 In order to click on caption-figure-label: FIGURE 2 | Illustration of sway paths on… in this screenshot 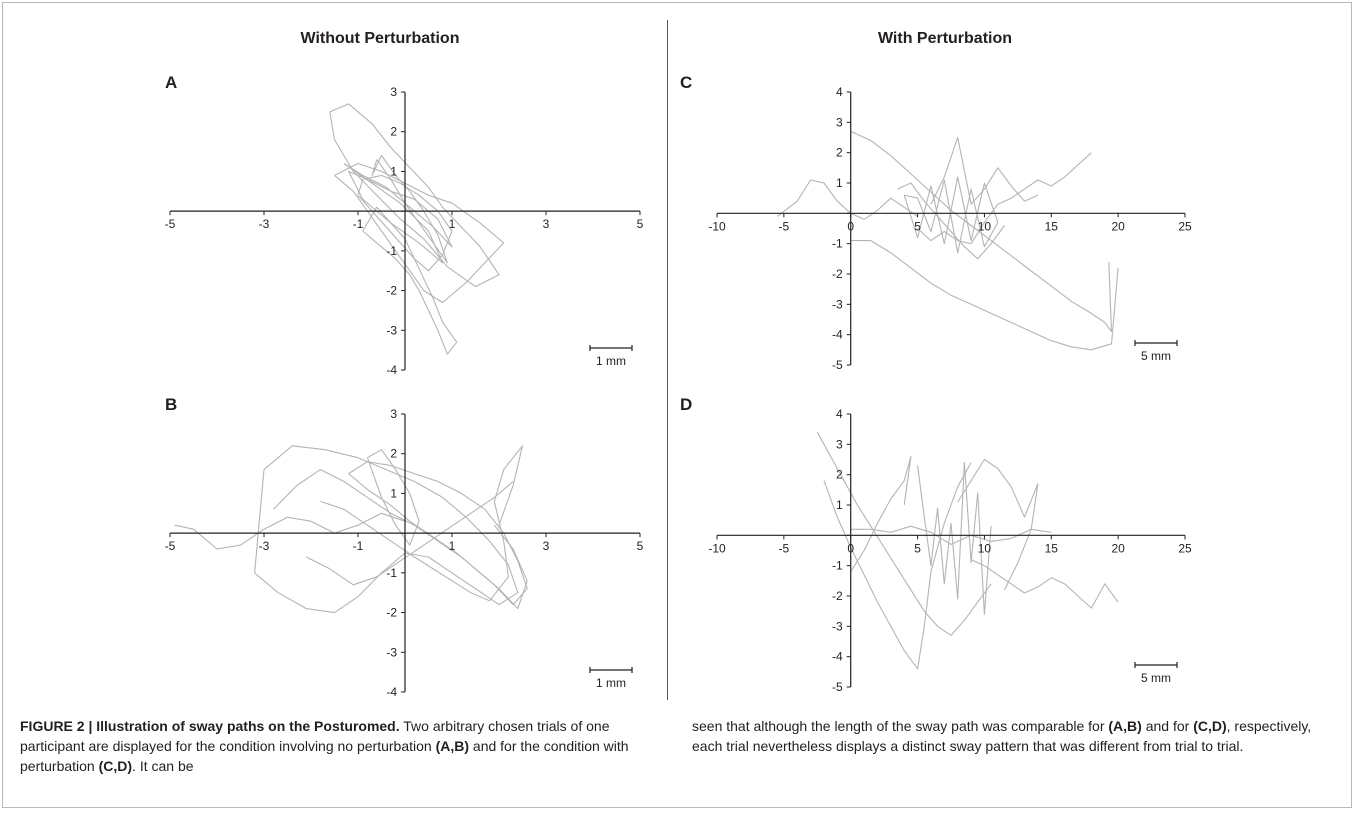, I will do `click(210, 726)`.